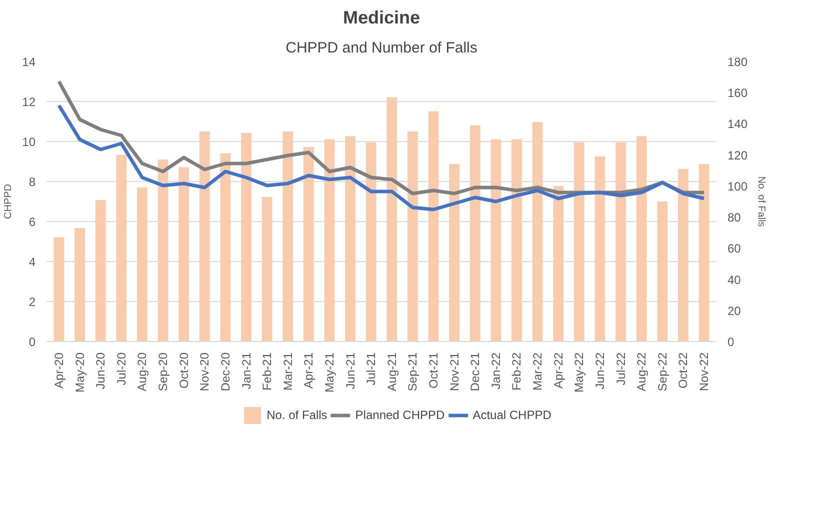 This screenshot has height=532, width=831. What do you see at coordinates (142, 372) in the screenshot?
I see `x-tick-label: Aug-20` at bounding box center [142, 372].